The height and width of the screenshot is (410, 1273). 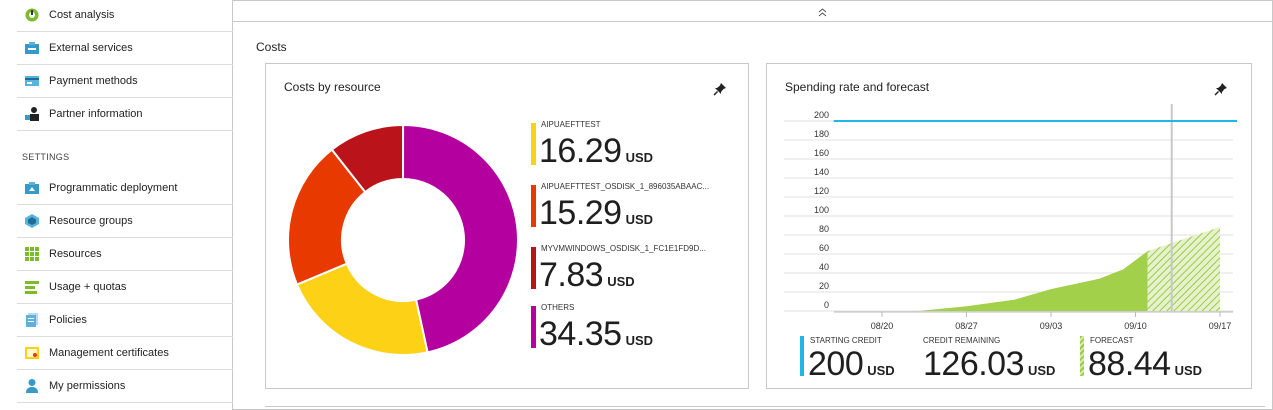 I want to click on cost-analysis-icon, so click(x=32, y=15).